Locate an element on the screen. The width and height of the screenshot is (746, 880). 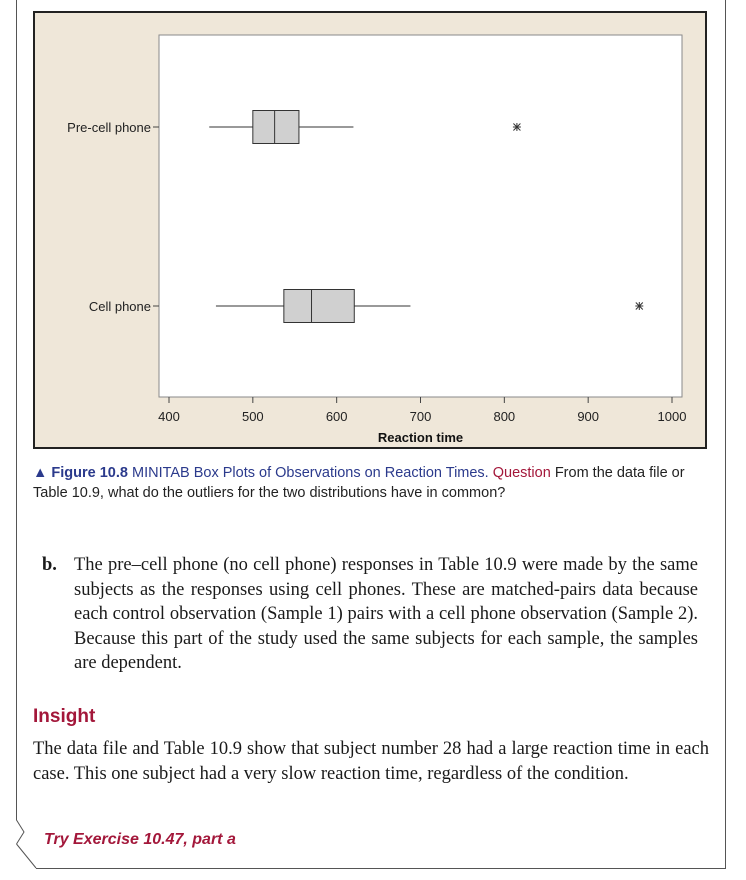
insight-heading: Insight is located at coordinates (64, 716).